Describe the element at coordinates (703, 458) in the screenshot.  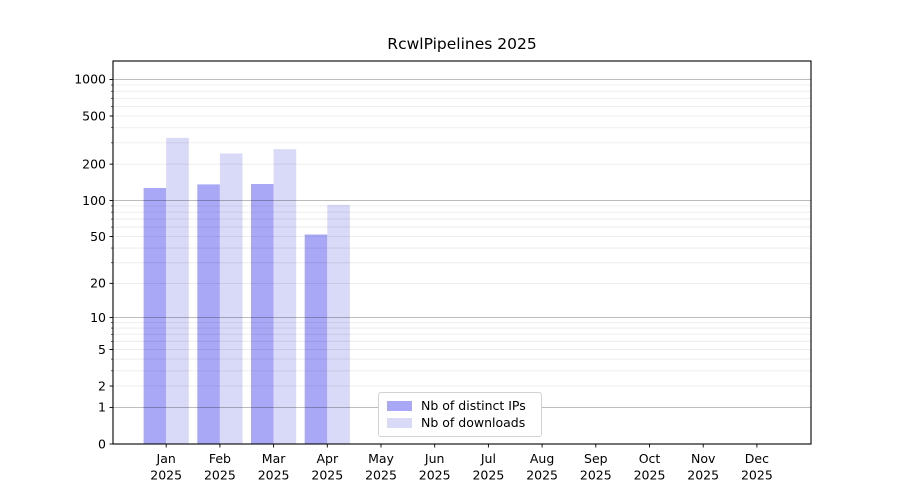
I see `x-tick-label-month: Nov` at that location.